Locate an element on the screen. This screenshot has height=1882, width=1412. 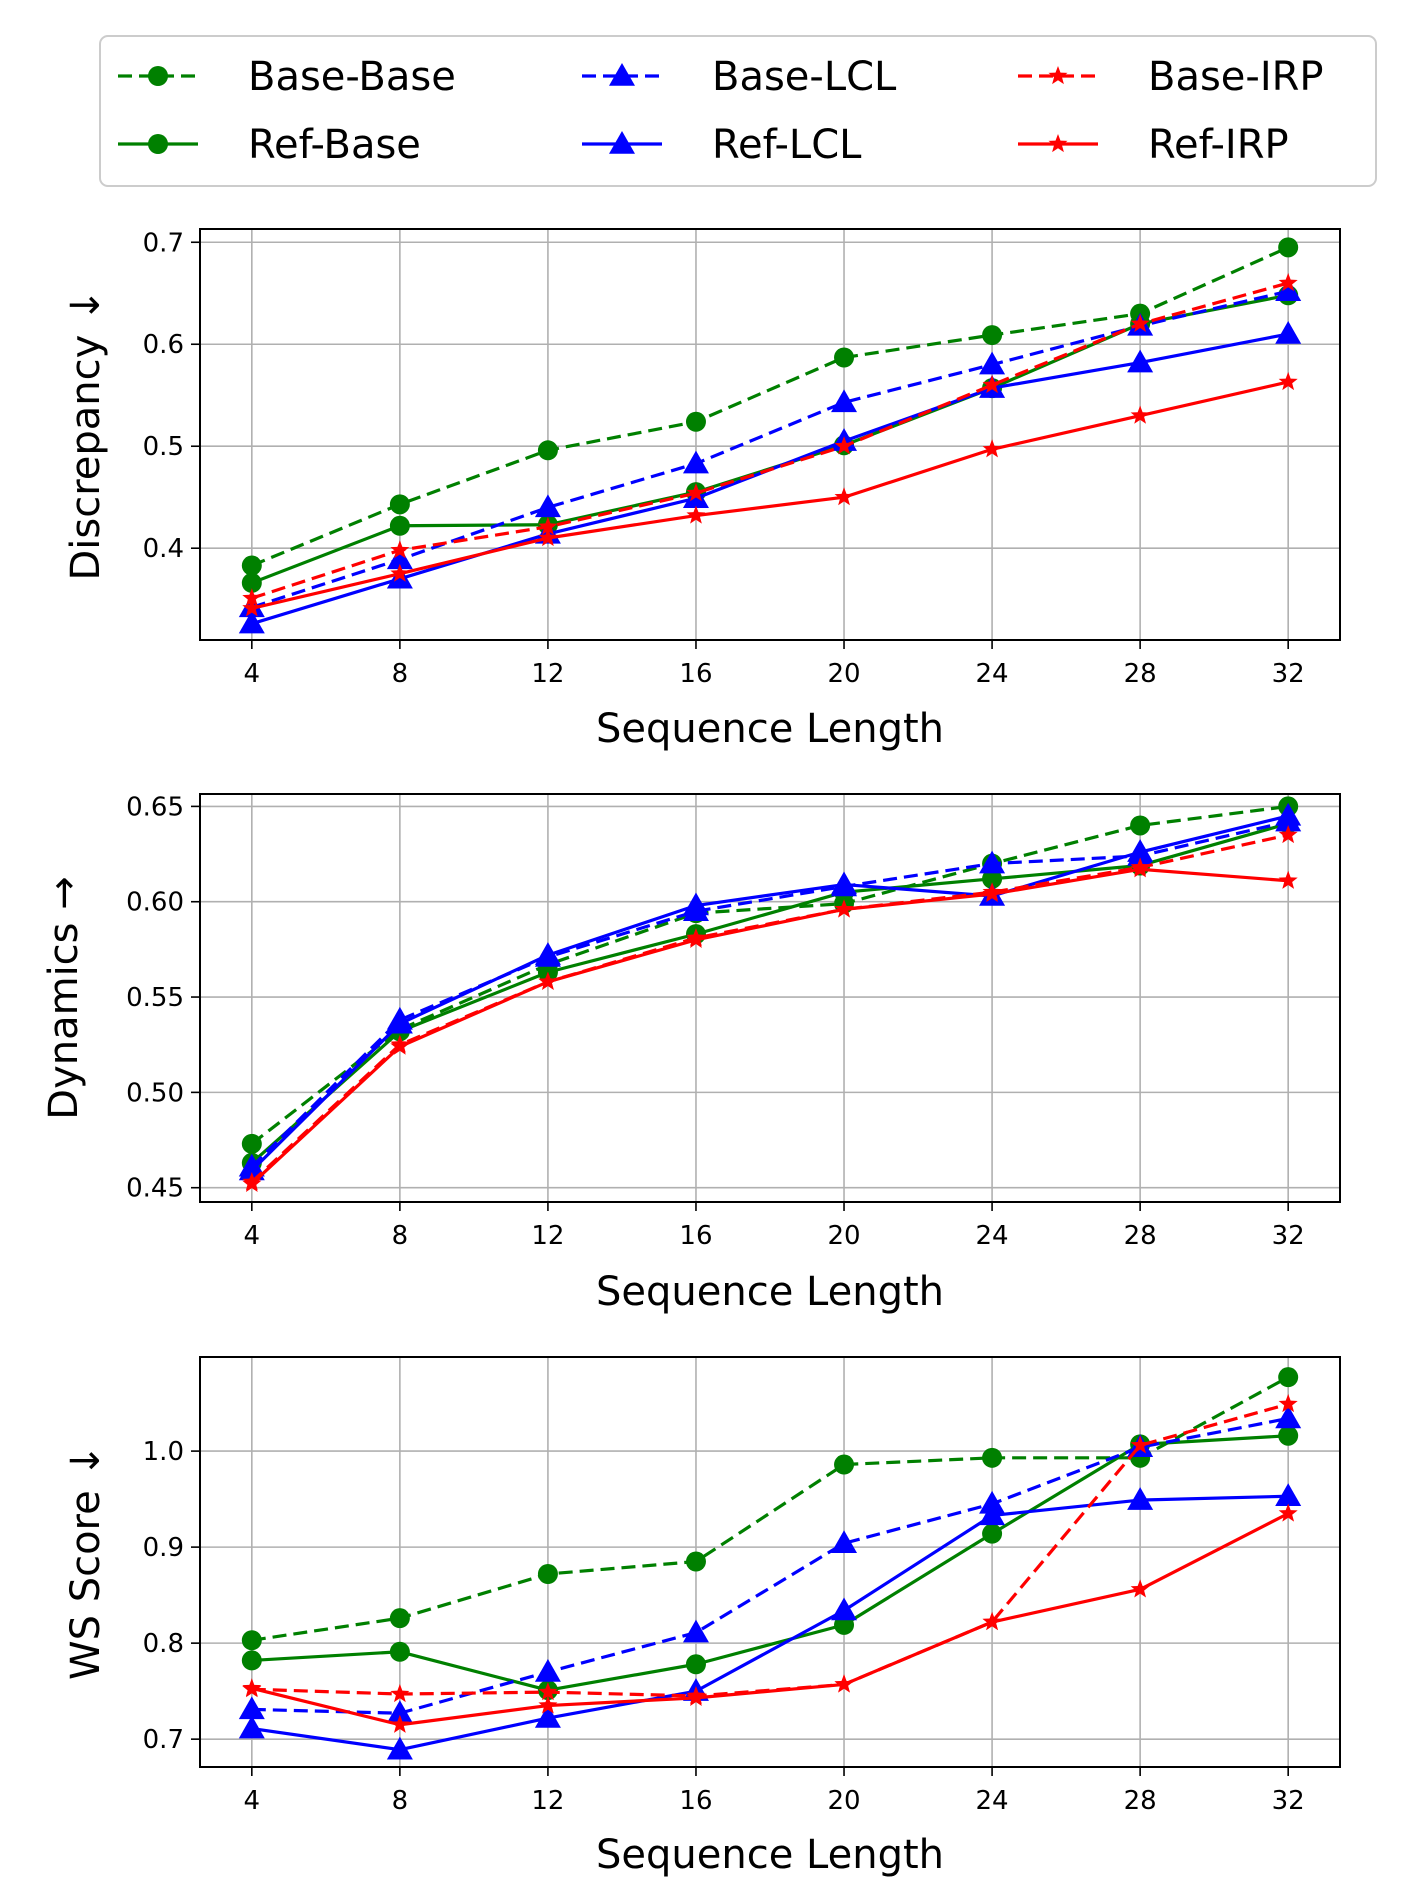
series-line-base-irp is located at coordinates (770, 1550).